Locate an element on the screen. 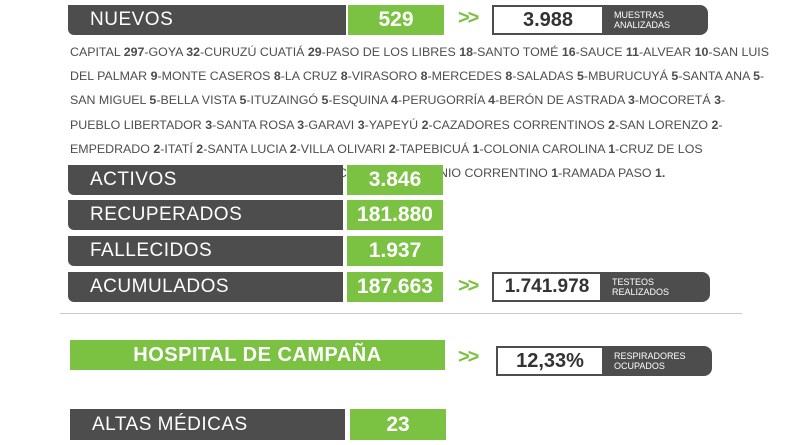 Image resolution: width=800 pixels, height=445 pixels. town-item: BERÓN DE ASTRADA 3 is located at coordinates (567, 100).